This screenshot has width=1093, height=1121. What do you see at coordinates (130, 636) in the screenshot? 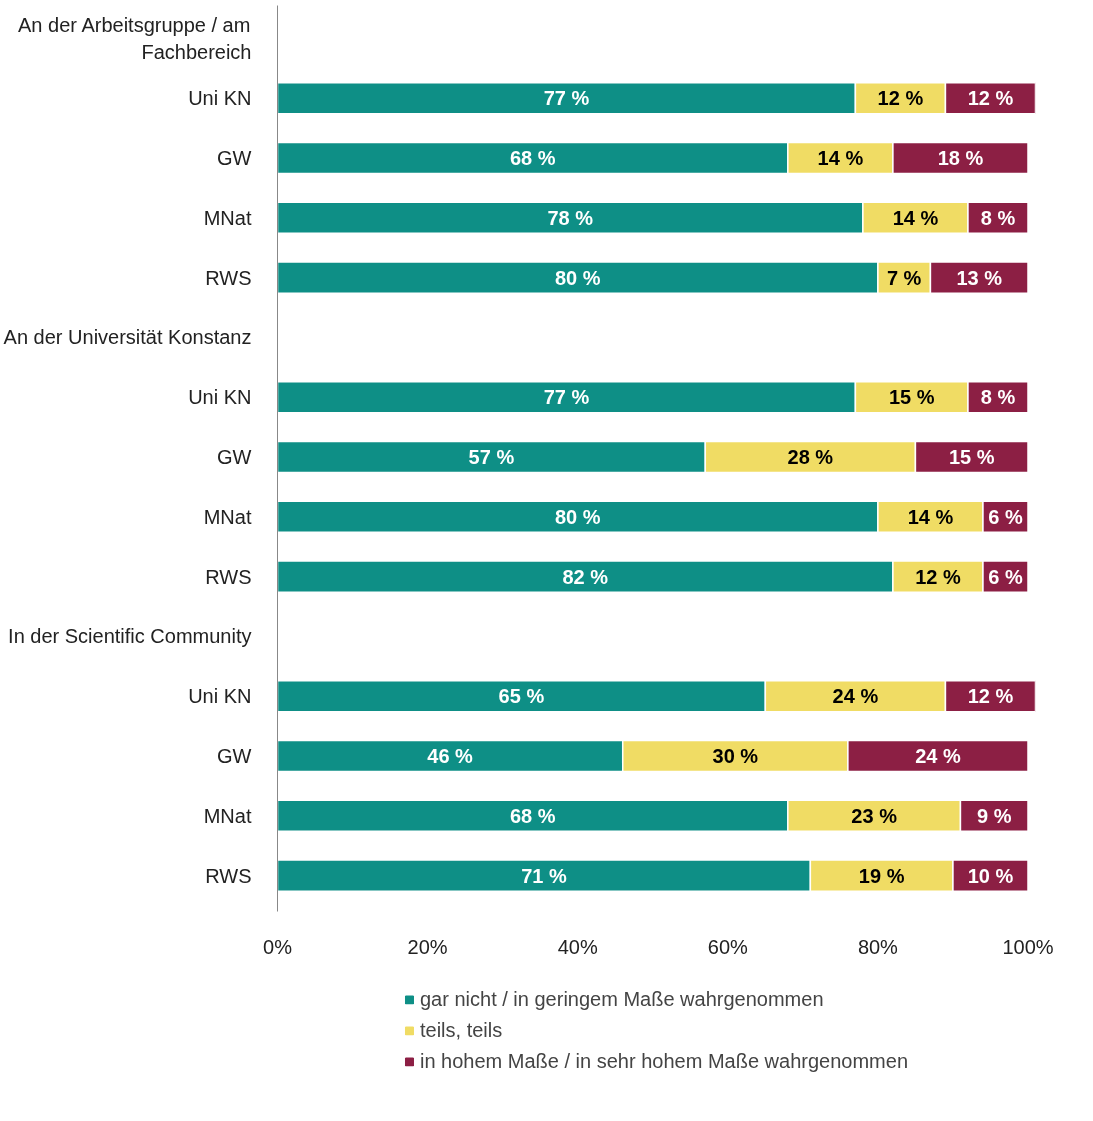
I see `y-tick-label: In der Scientific Community` at bounding box center [130, 636].